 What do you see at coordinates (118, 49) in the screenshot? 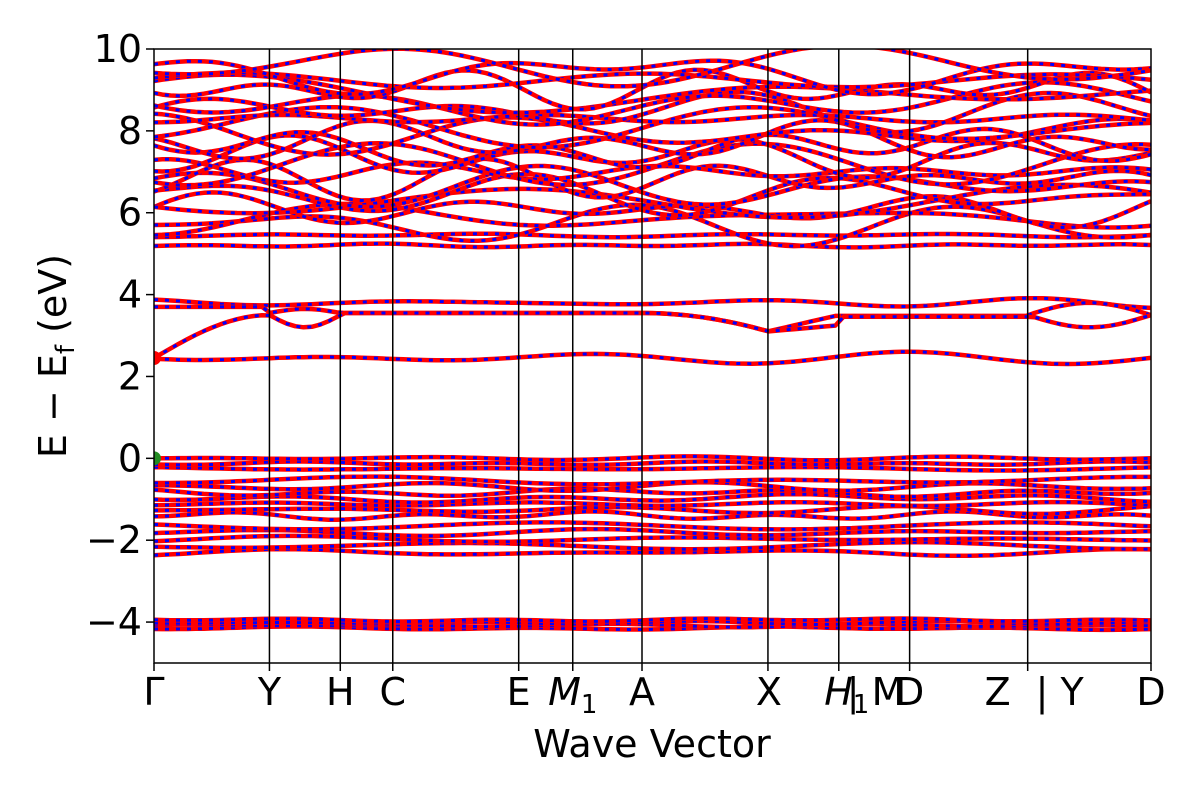
I see `y-tick-label: 10` at bounding box center [118, 49].